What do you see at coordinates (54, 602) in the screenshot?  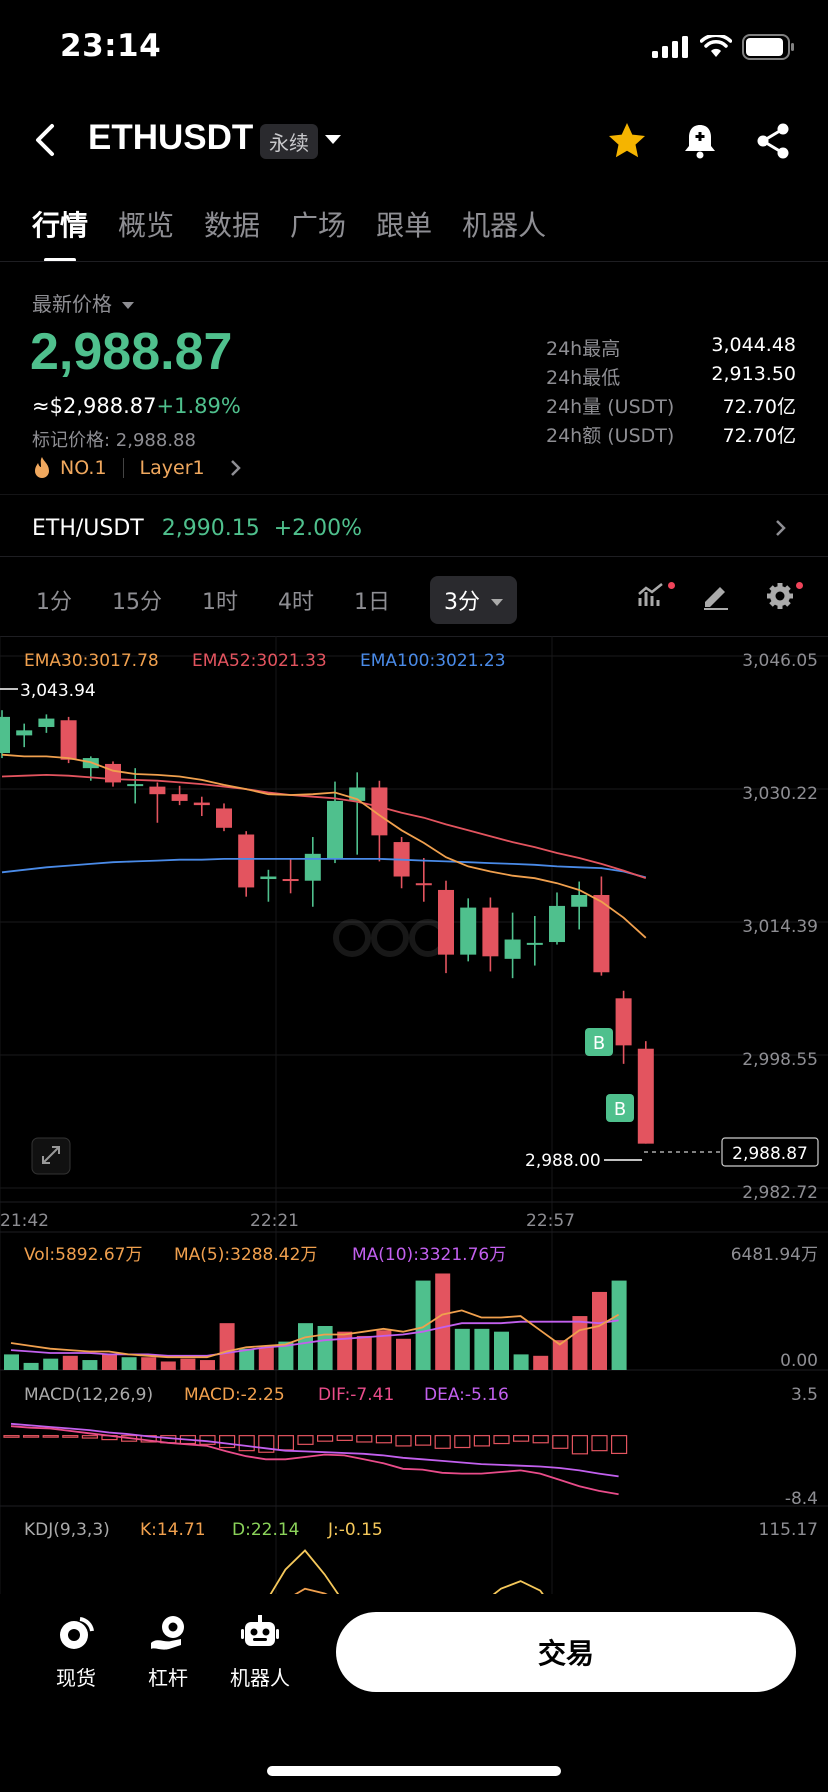 I see `interval-1m: 1分` at bounding box center [54, 602].